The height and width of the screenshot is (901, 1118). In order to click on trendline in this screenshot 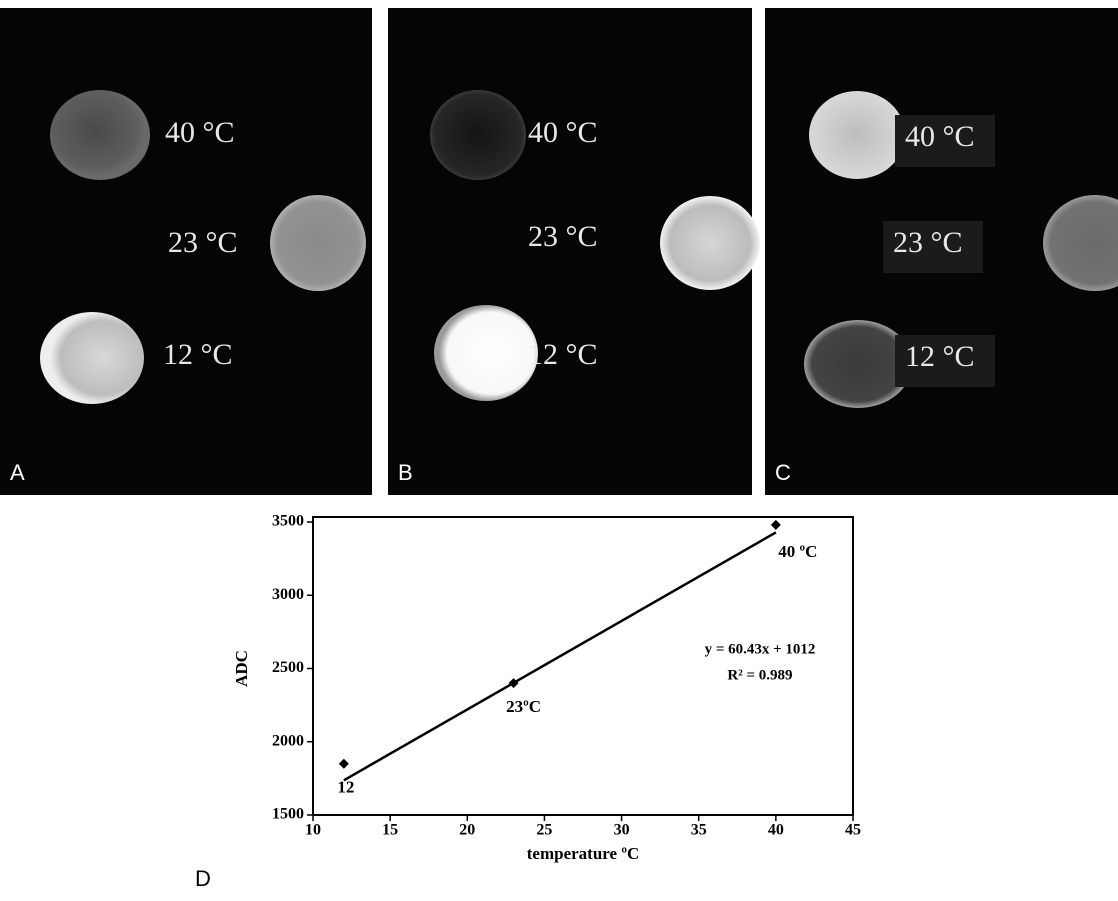, I will do `click(560, 656)`.